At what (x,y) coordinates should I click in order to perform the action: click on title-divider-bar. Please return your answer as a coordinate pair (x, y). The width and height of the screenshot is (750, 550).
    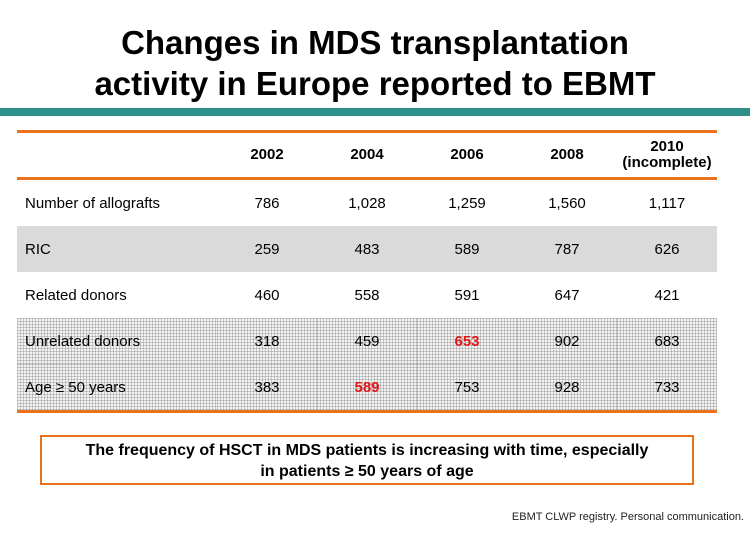
    Looking at the image, I should click on (375, 112).